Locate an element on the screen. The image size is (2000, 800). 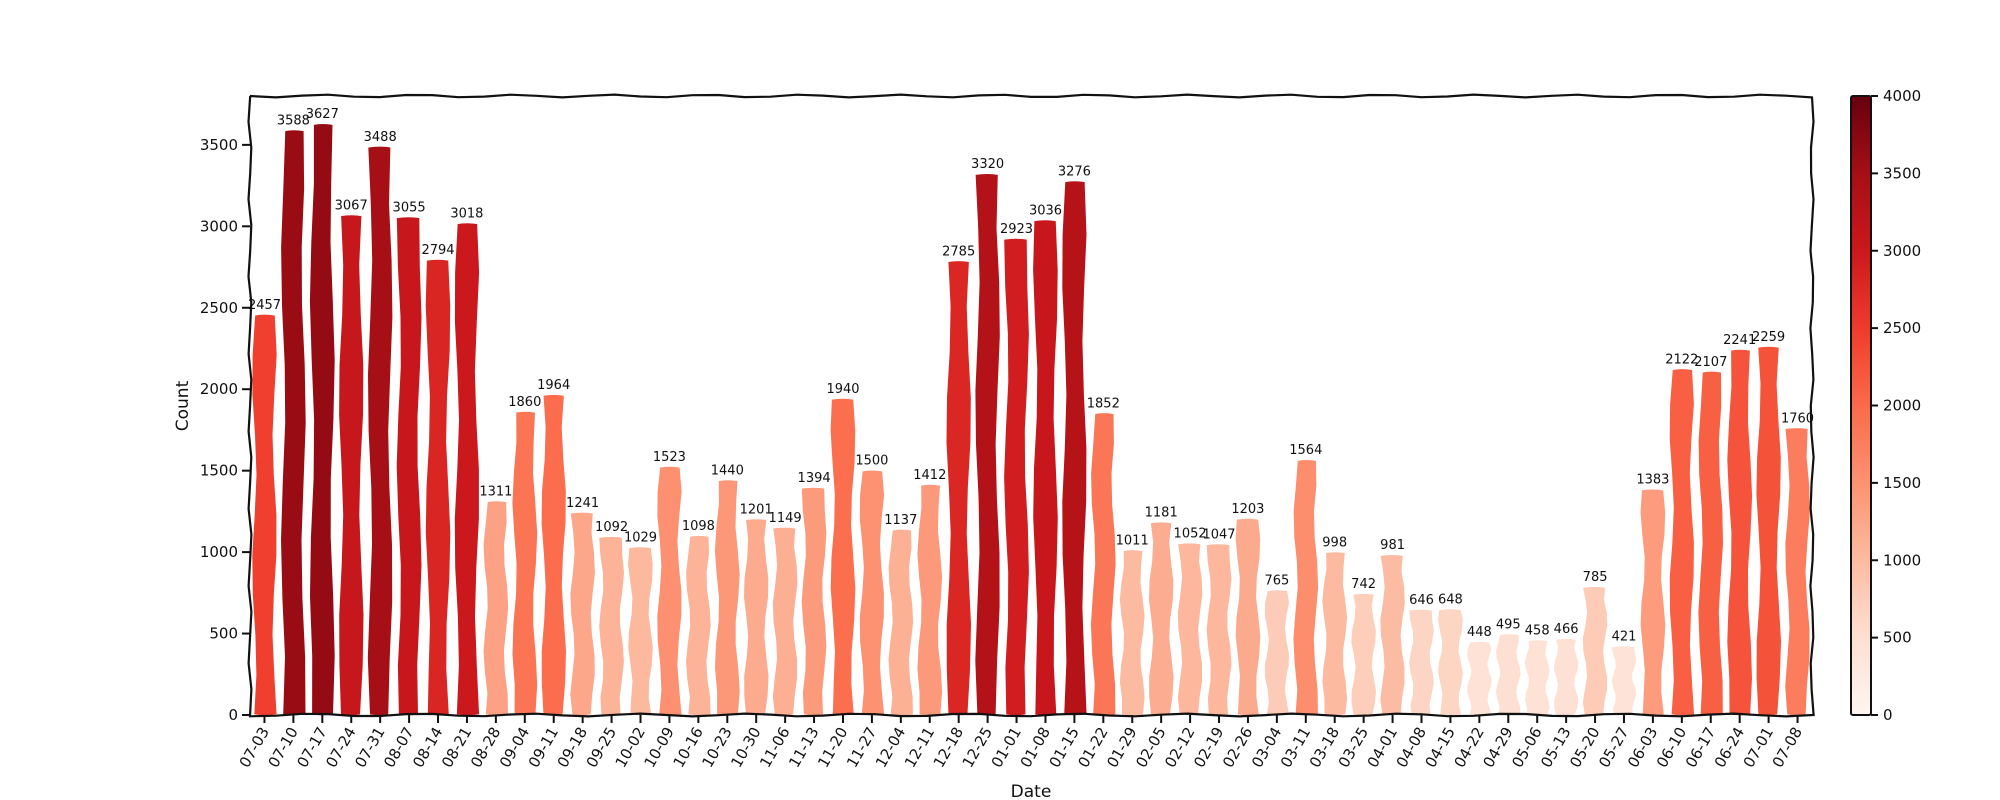
colorbar-tick-label: 2000 is located at coordinates (1902, 406).